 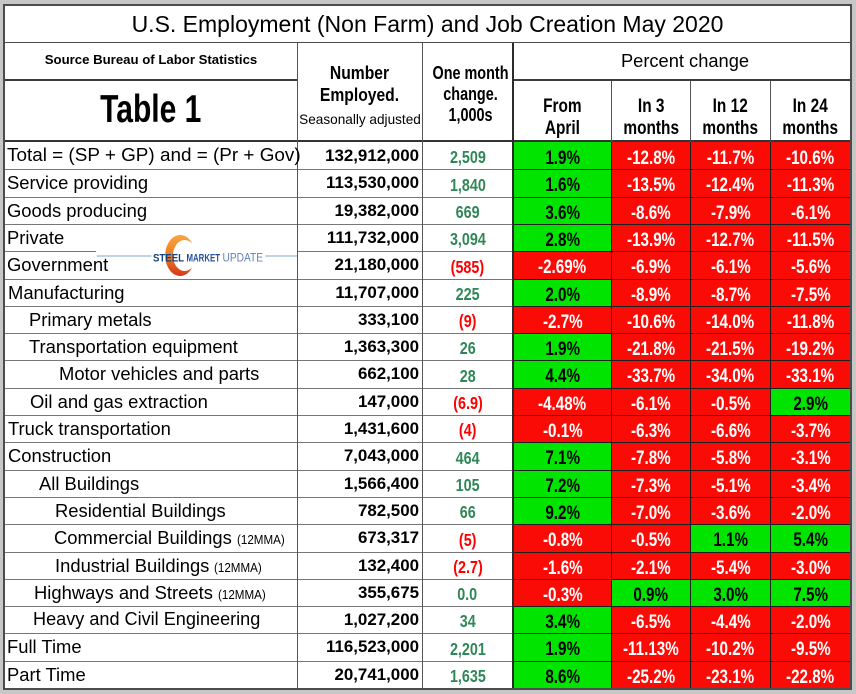 I want to click on svg-text: STEEL, so click(x=168, y=259).